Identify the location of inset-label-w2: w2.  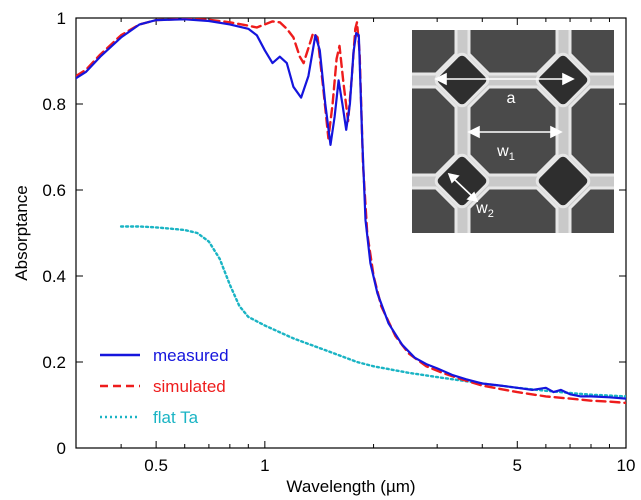
(484, 210).